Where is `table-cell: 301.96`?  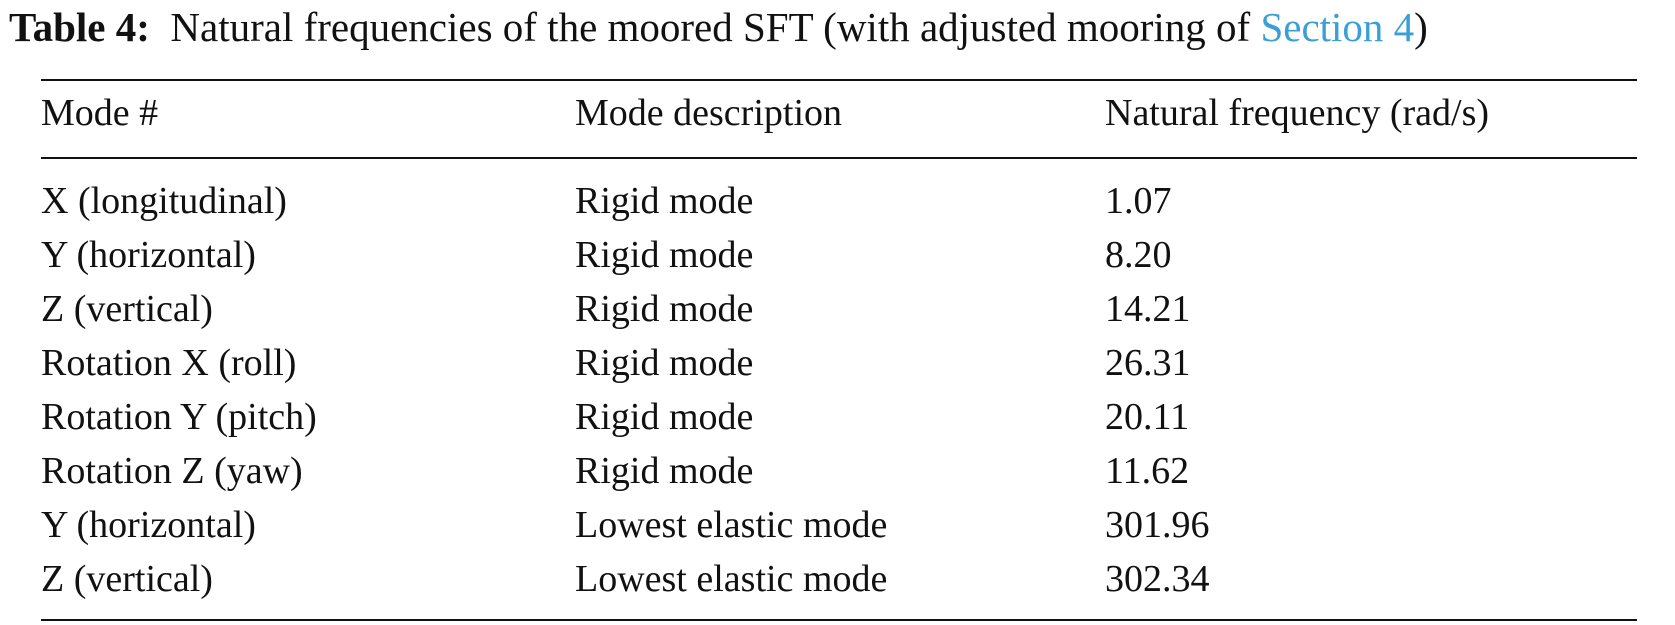 table-cell: 301.96 is located at coordinates (1157, 525).